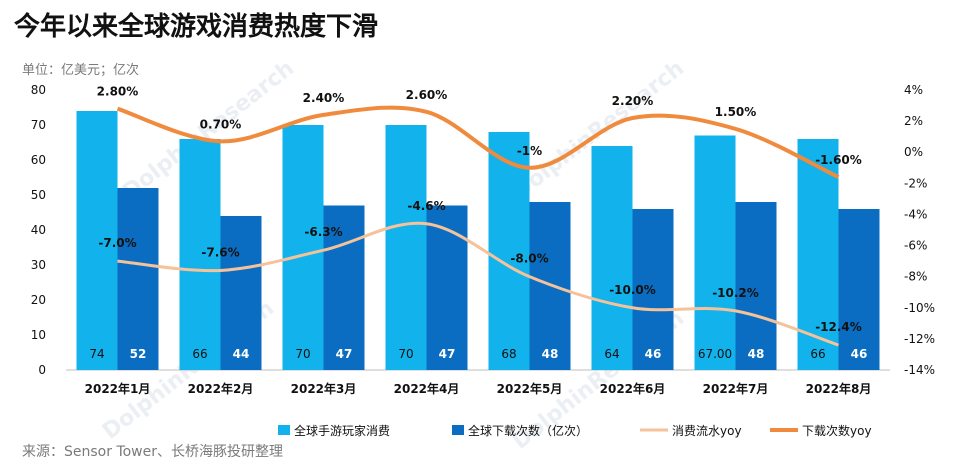  What do you see at coordinates (427, 388) in the screenshot?
I see `x-tick-label: 2022年4月` at bounding box center [427, 388].